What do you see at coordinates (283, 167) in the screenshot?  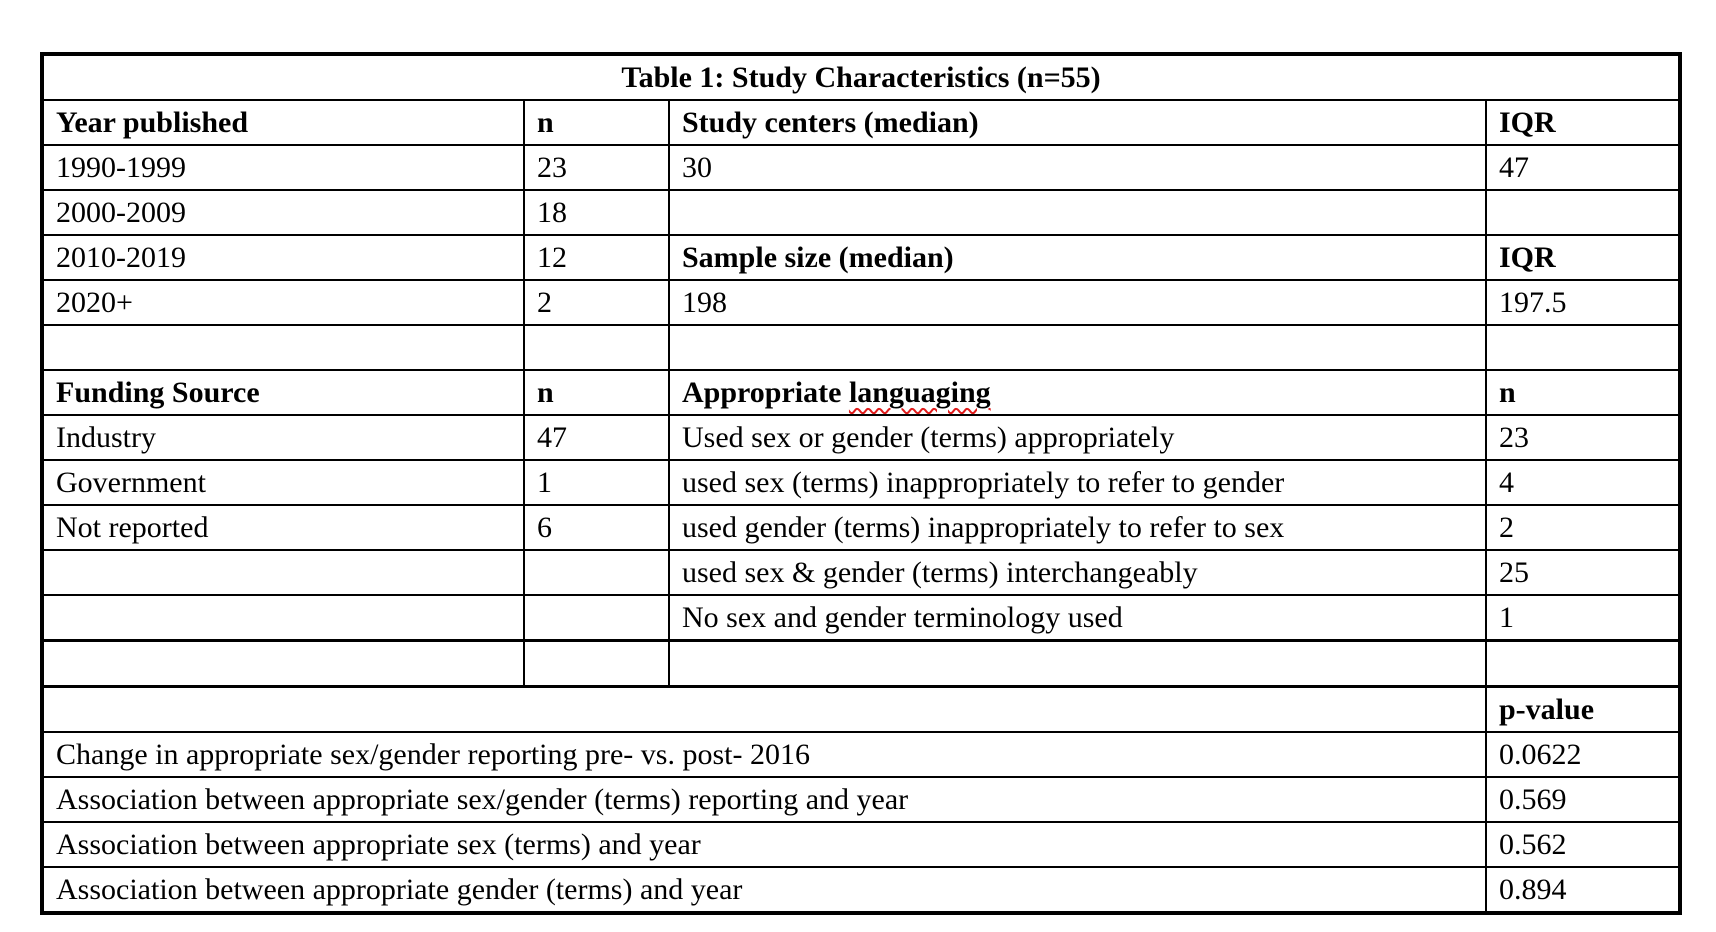 I see `year-range-cell: 1990-1999` at bounding box center [283, 167].